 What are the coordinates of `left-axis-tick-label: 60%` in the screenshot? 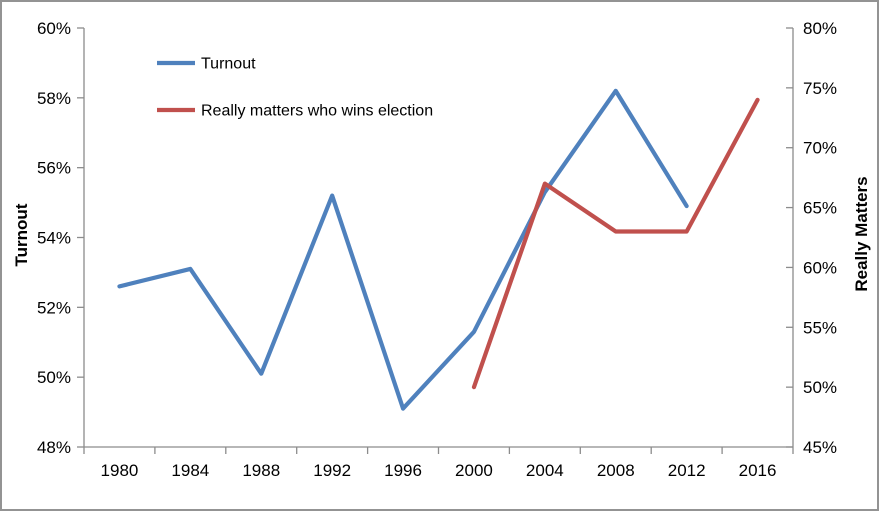 It's located at (54, 28).